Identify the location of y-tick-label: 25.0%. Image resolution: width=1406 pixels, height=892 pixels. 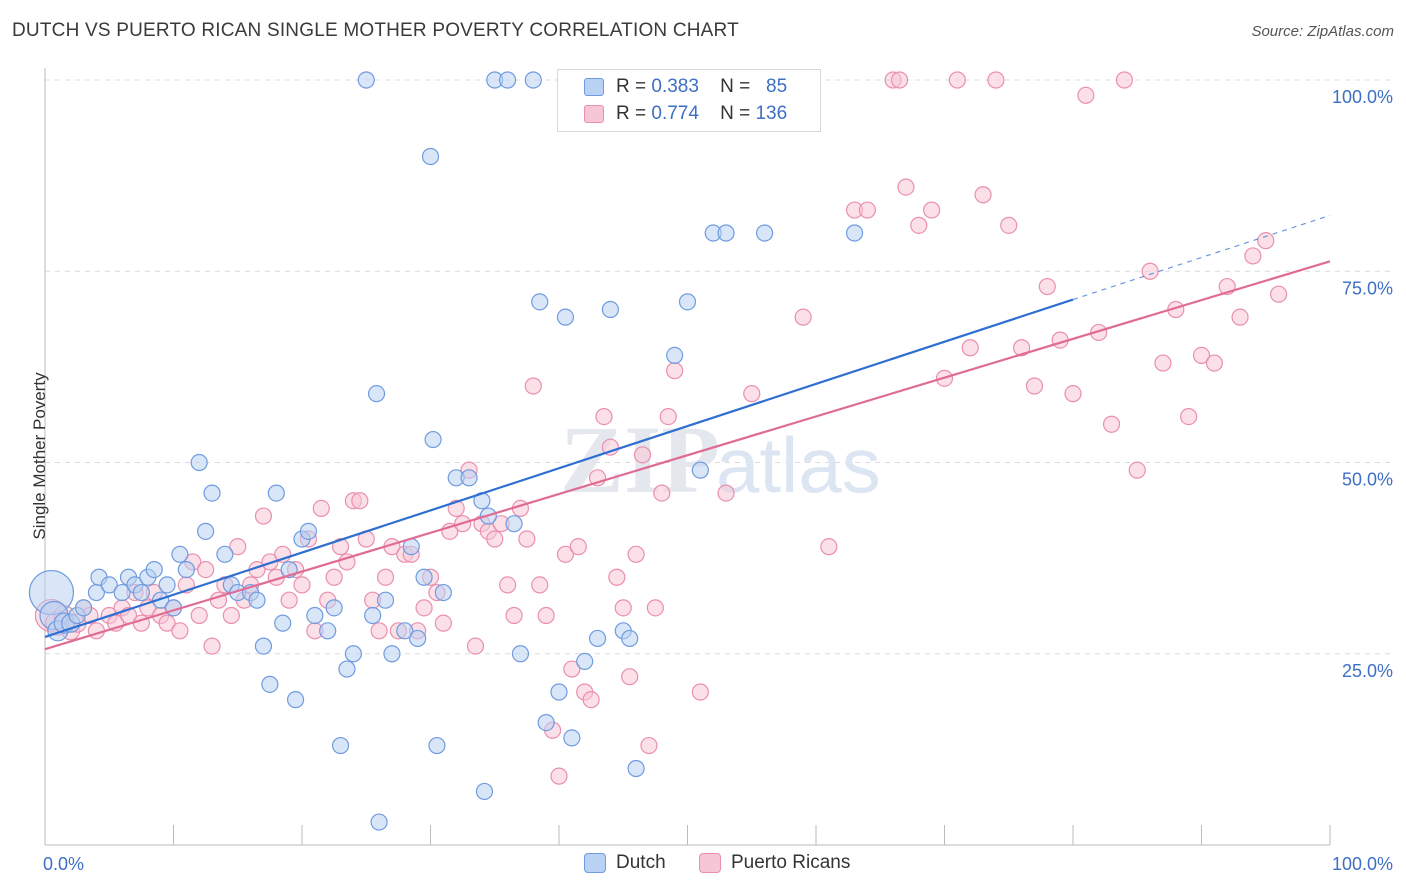
(1367, 671).